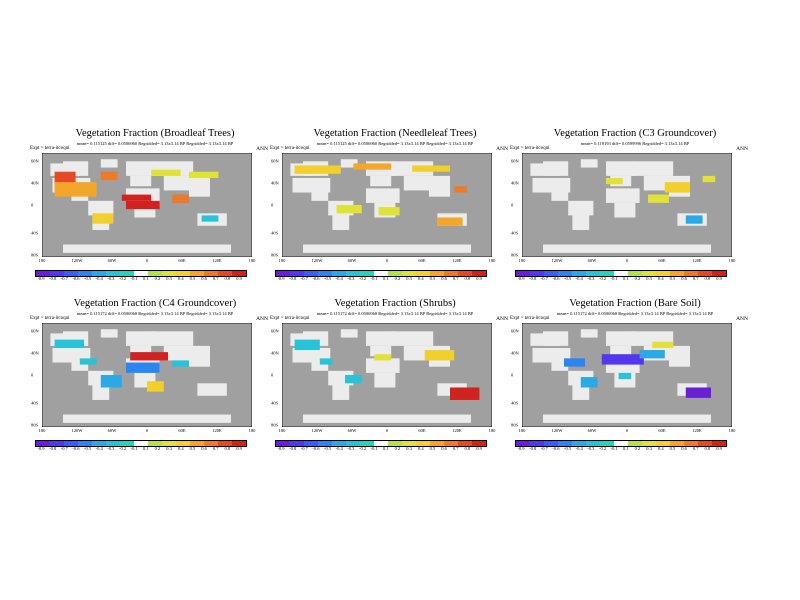  Describe the element at coordinates (155, 303) in the screenshot. I see `panel-title: Vegetation Fraction (C4 Groundcover)` at that location.